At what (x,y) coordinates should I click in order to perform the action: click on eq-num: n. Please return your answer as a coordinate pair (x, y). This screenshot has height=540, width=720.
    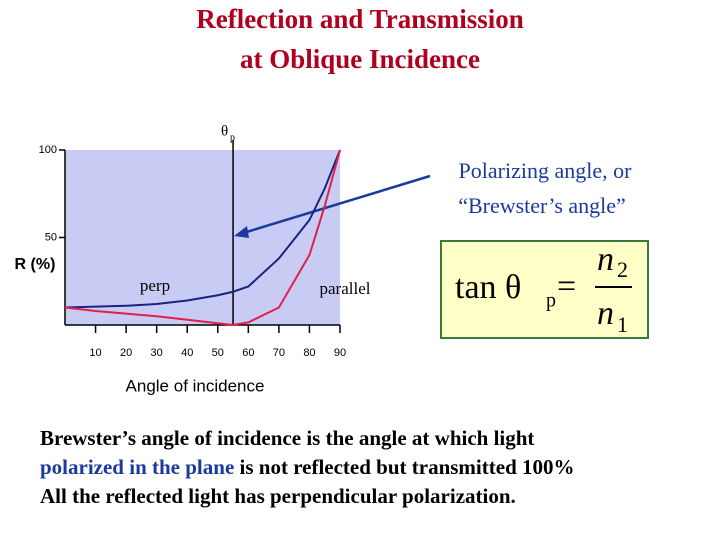
    Looking at the image, I should click on (605, 259).